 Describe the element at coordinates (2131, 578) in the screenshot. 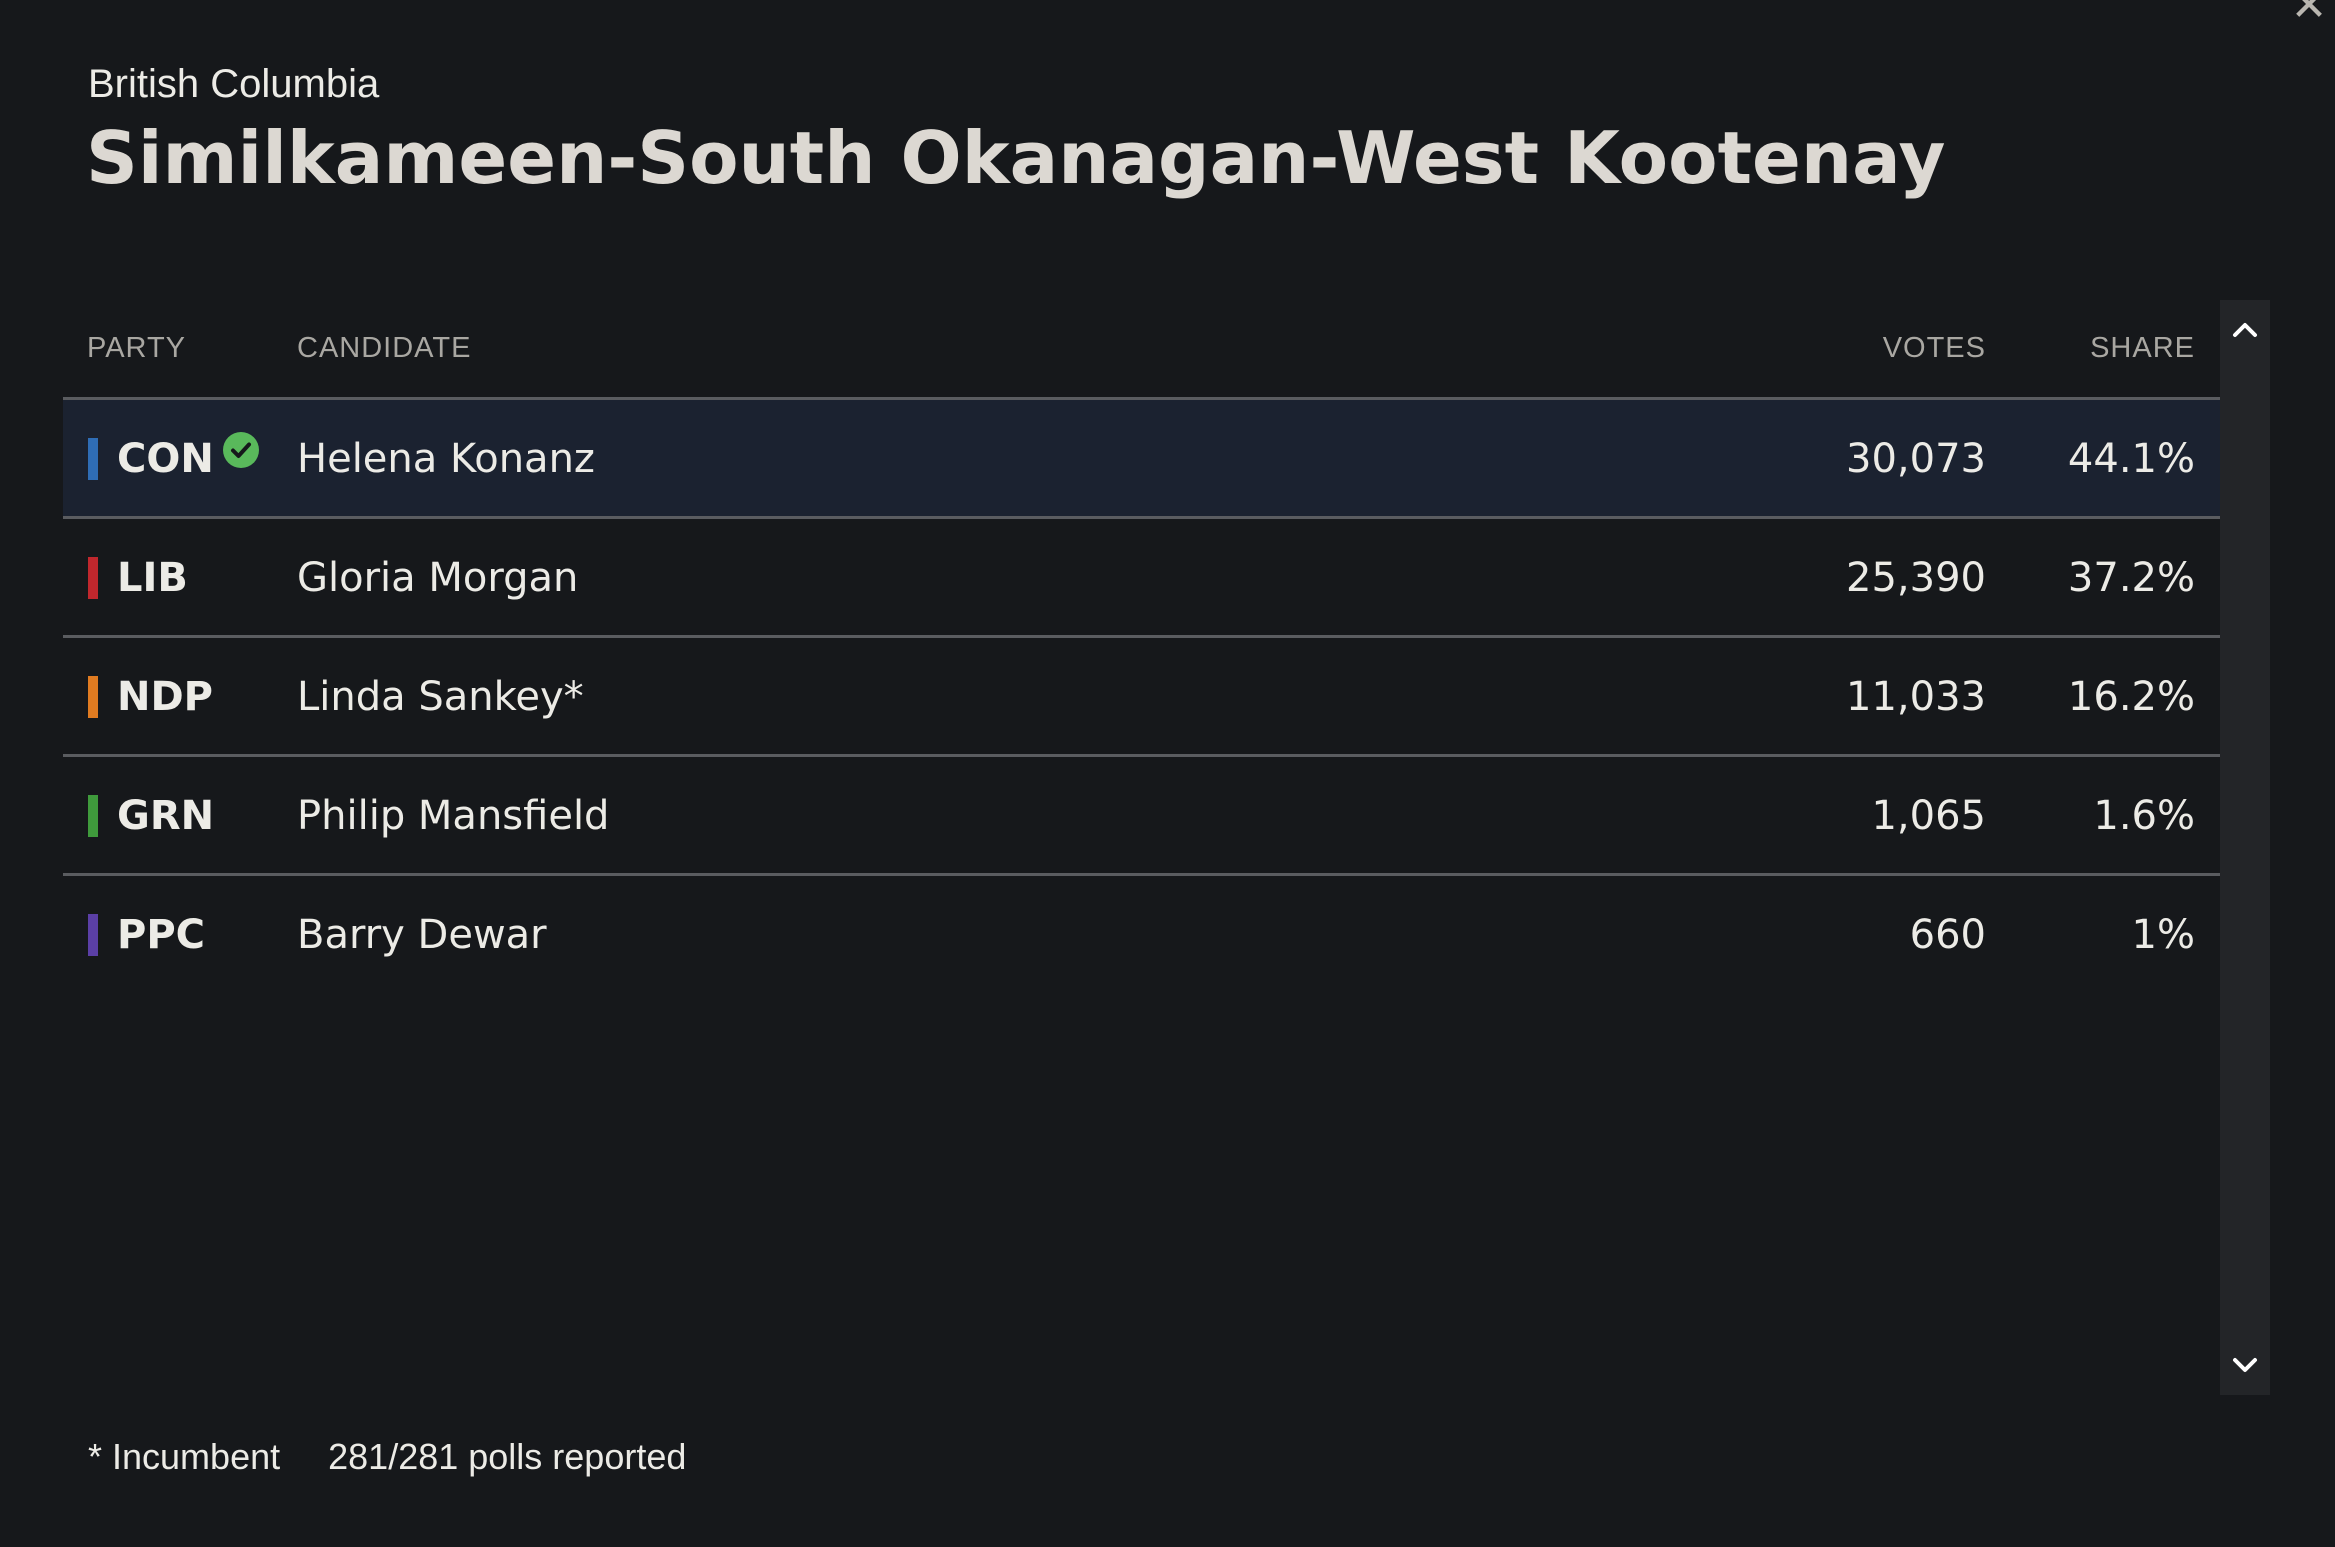

I see `vote-share: 37.2%` at that location.